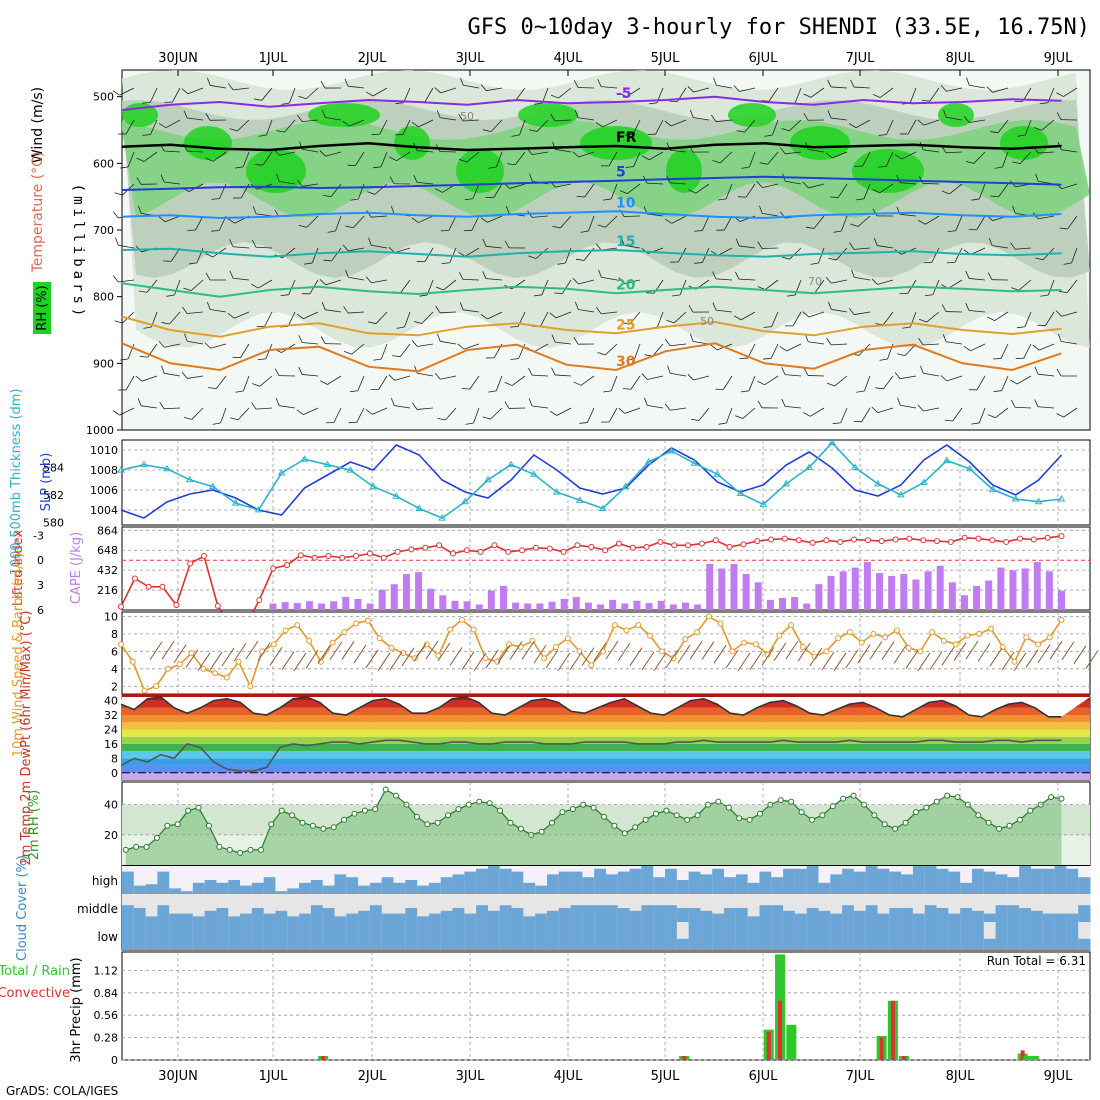  What do you see at coordinates (606, 568) in the screenshot?
I see `cape-frame` at bounding box center [606, 568].